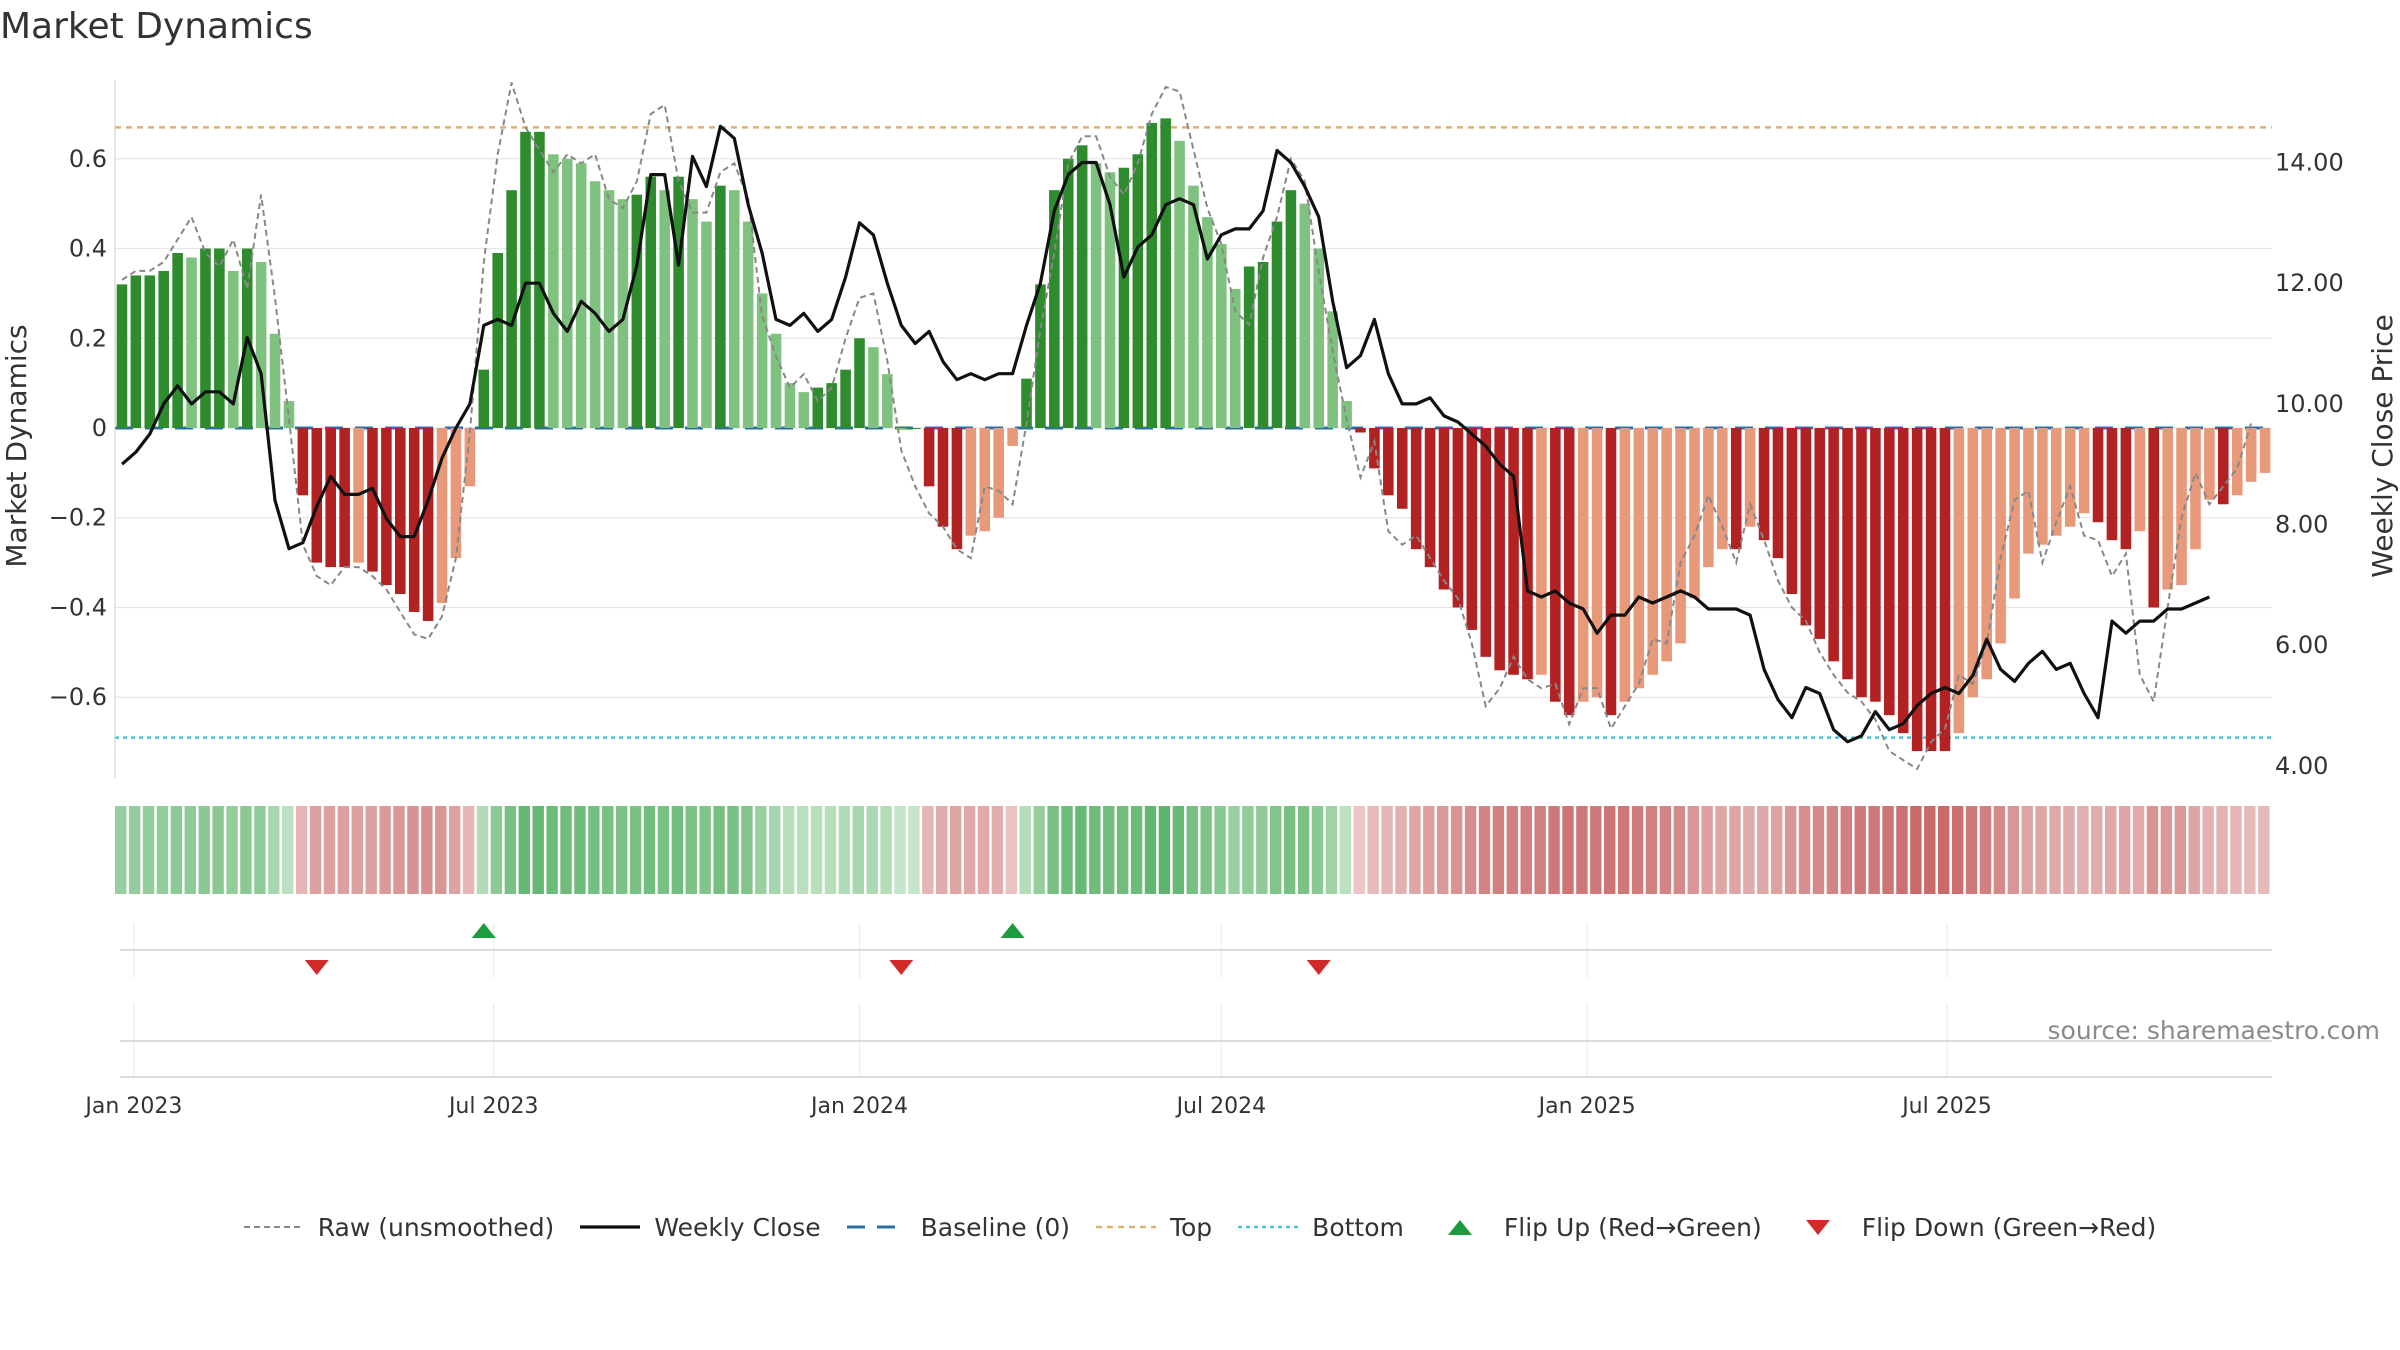  What do you see at coordinates (1125, 1227) in the screenshot?
I see `legend-swatch-top` at bounding box center [1125, 1227].